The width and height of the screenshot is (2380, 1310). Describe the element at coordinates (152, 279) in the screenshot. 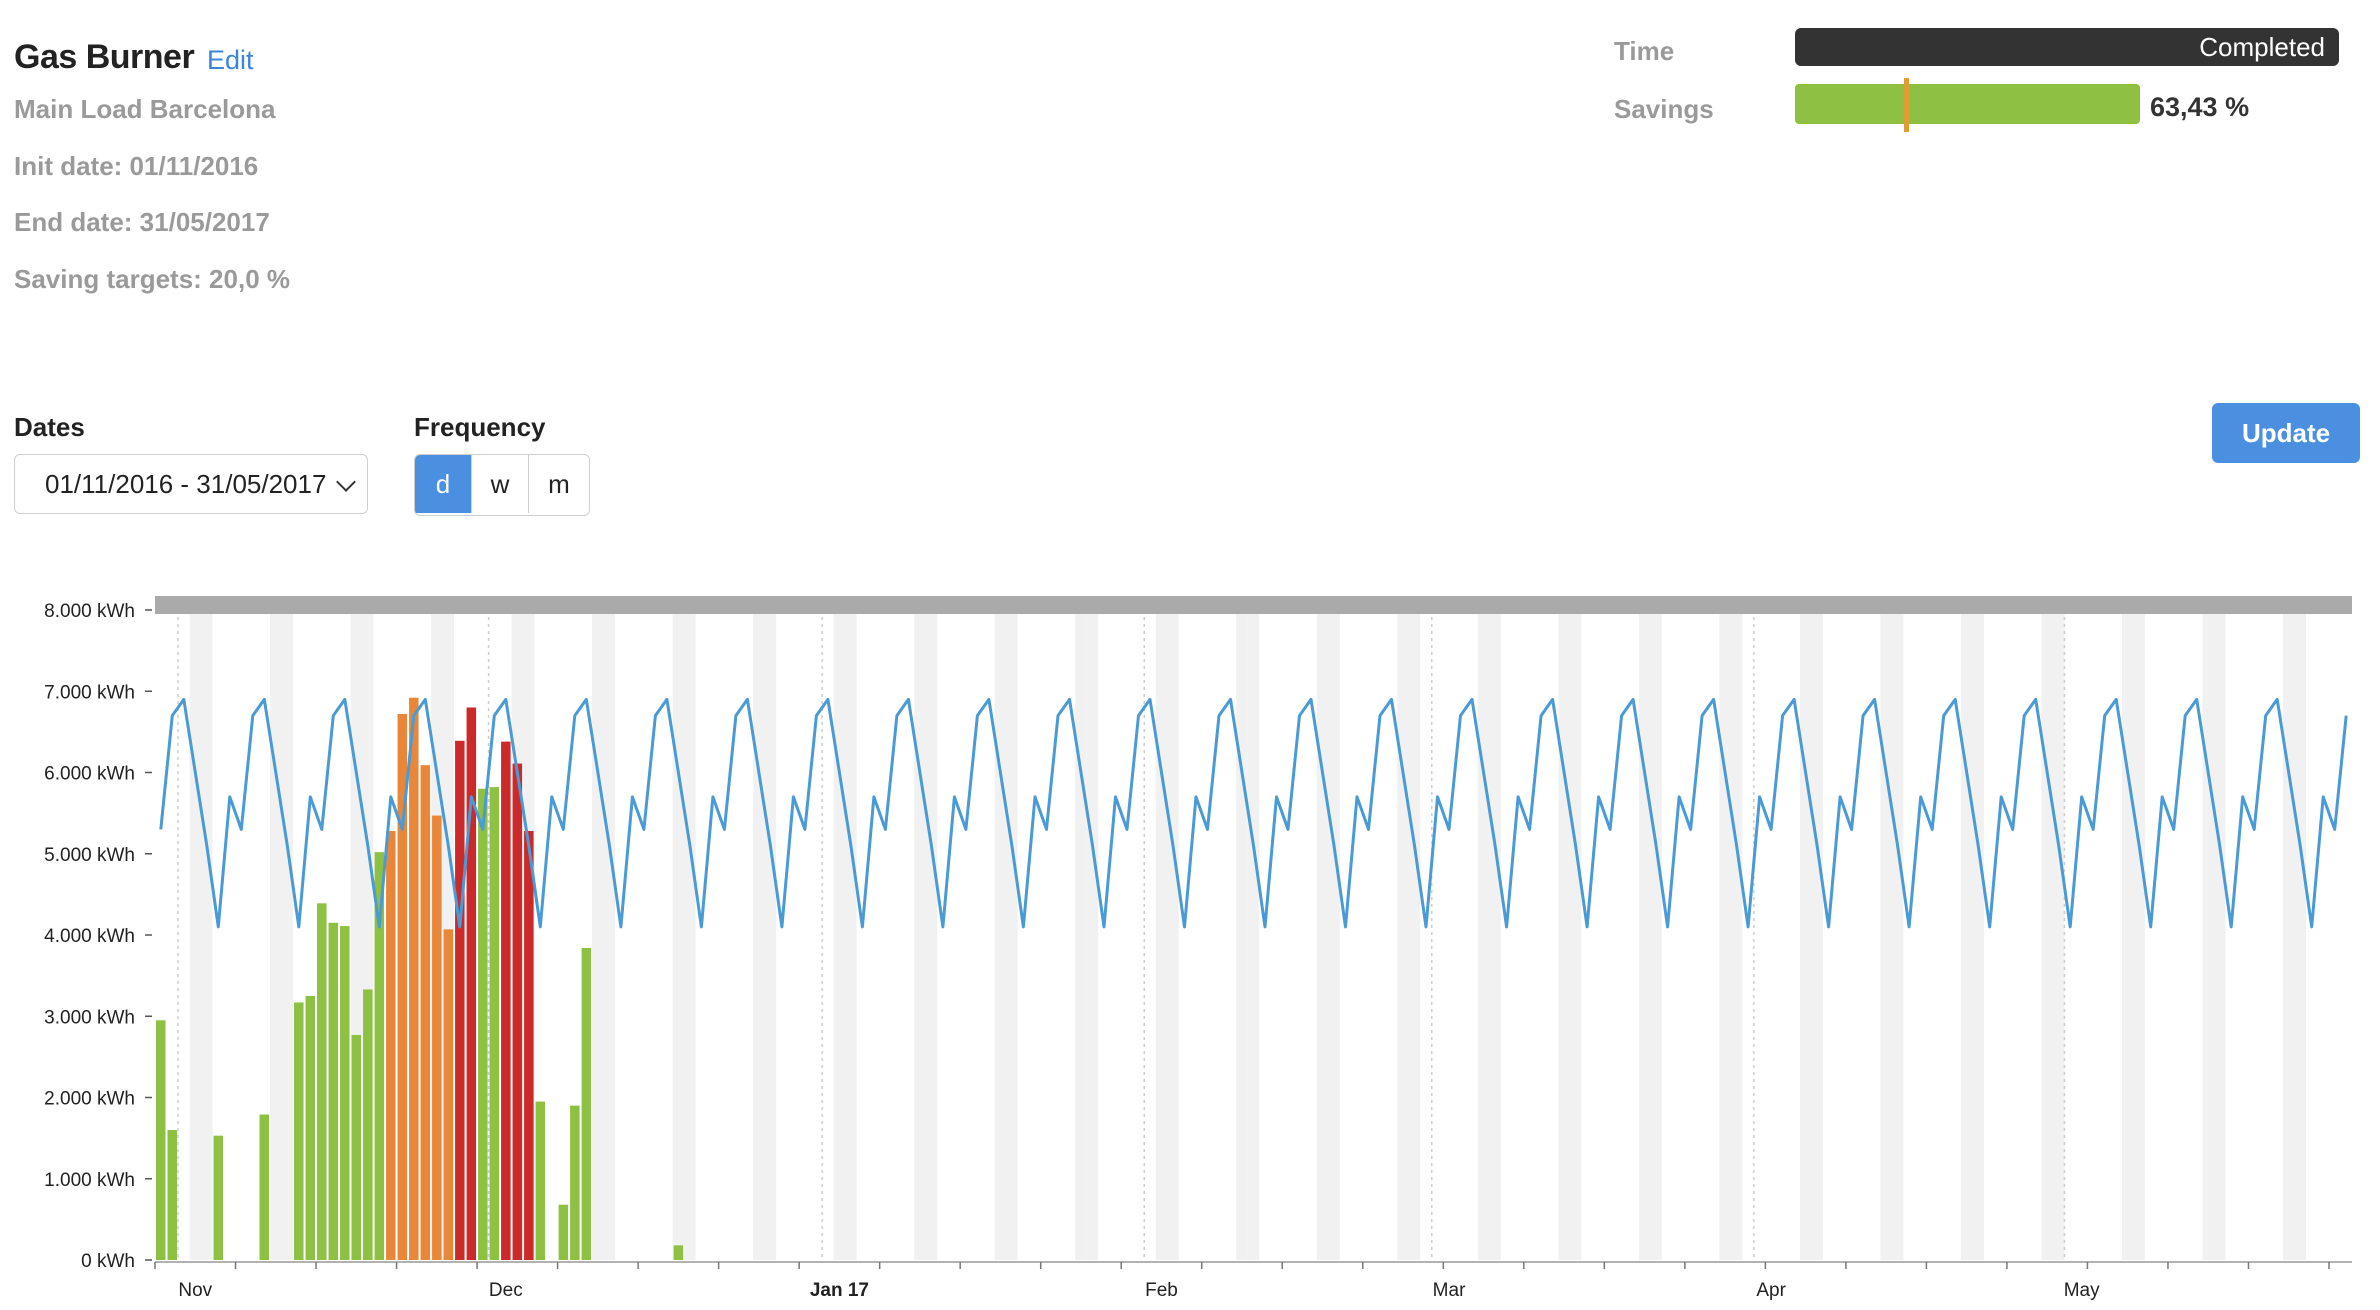

I see `saving-targets: Saving targets: 20,0 %` at that location.